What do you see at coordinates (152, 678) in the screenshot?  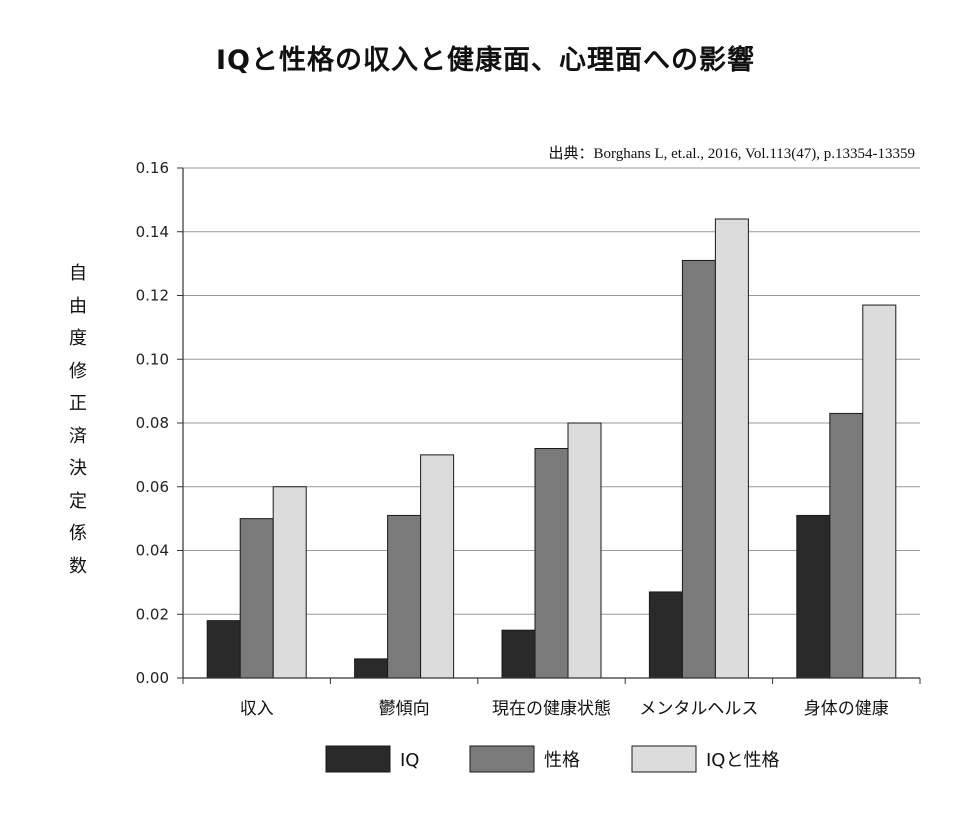 I see `y-tick-label: 0.00` at bounding box center [152, 678].